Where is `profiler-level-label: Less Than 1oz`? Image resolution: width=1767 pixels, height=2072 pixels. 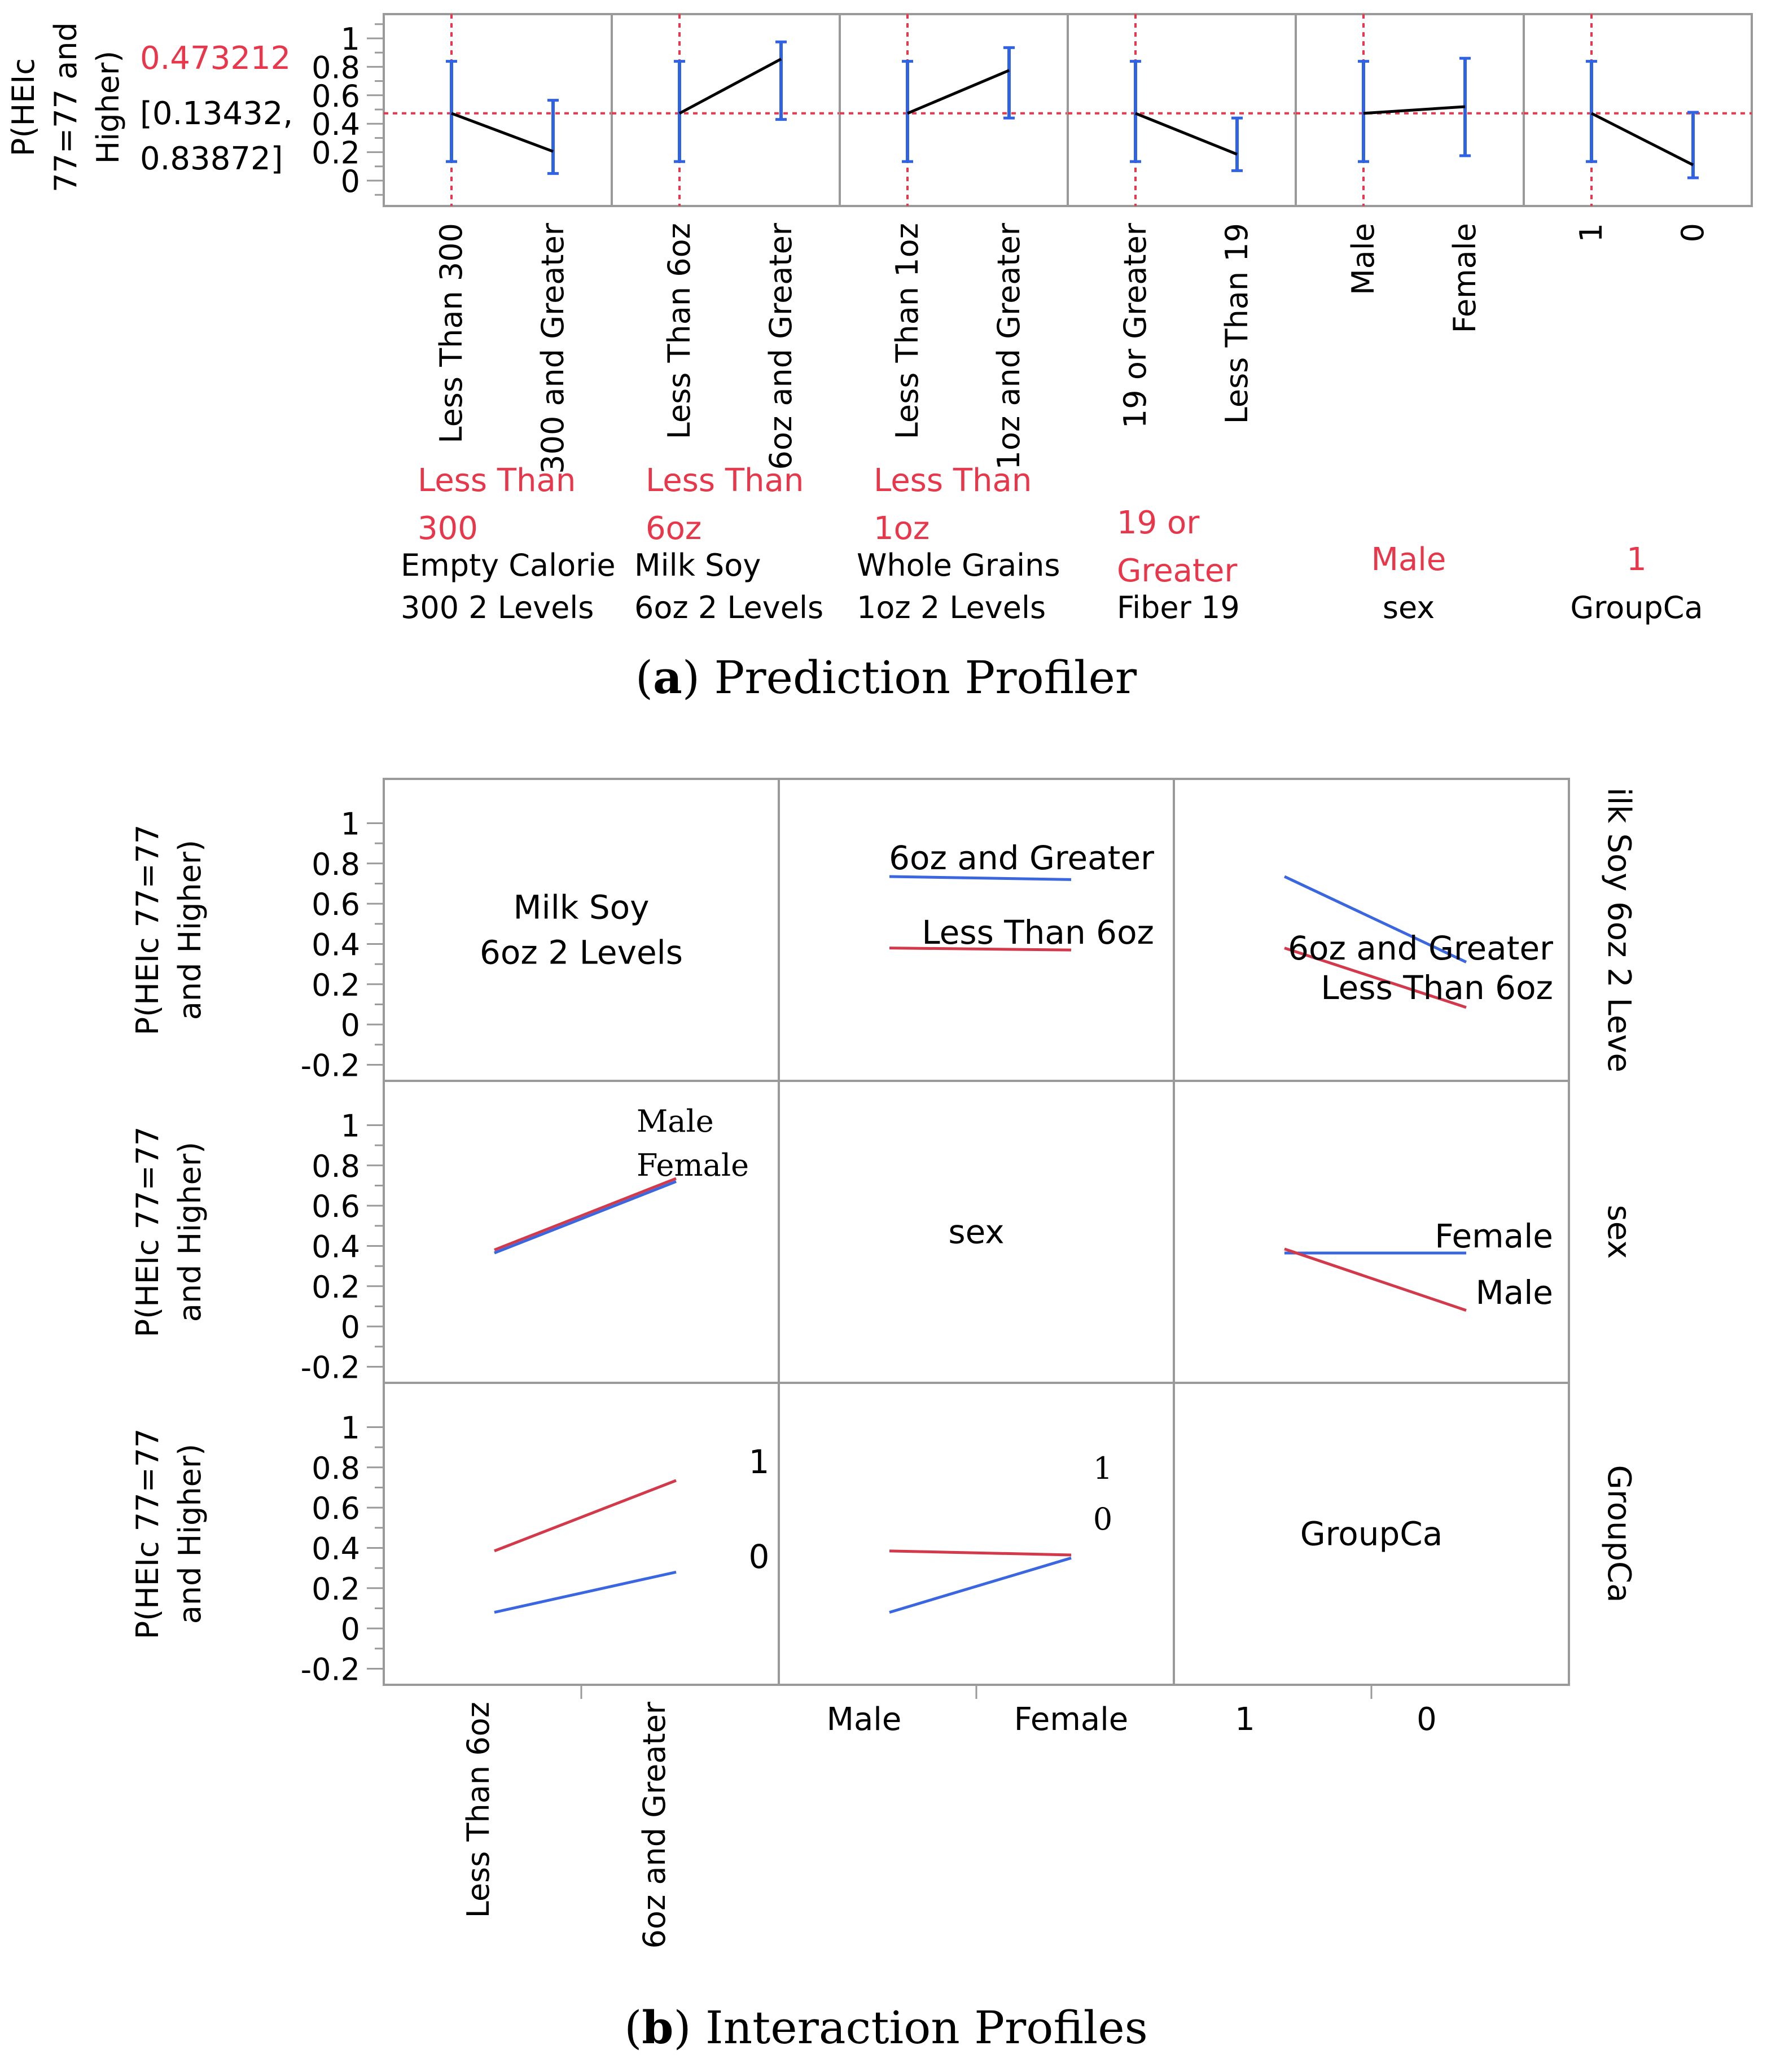
profiler-level-label: Less Than 1oz is located at coordinates (907, 331).